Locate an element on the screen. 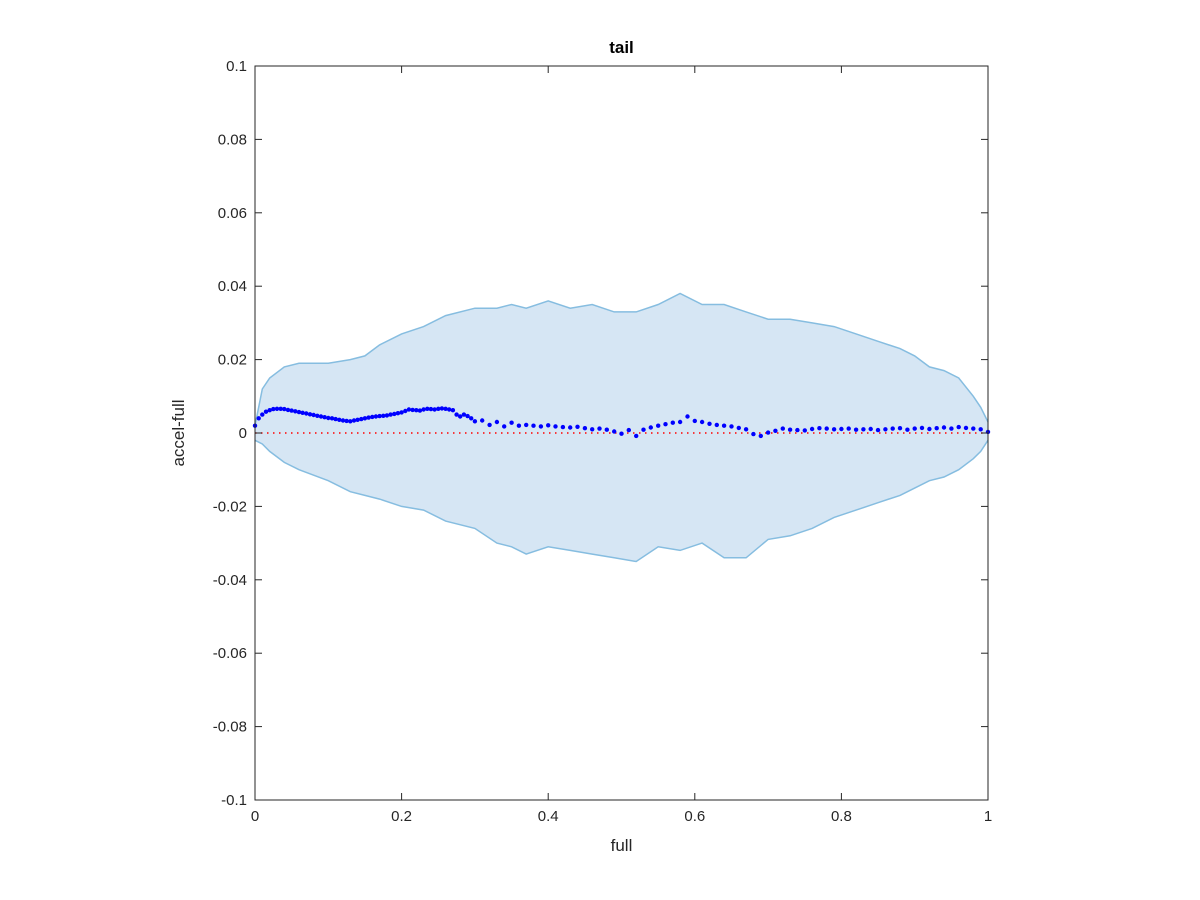 This screenshot has height=900, width=1200. x-tick-label: 0.2 is located at coordinates (401, 816).